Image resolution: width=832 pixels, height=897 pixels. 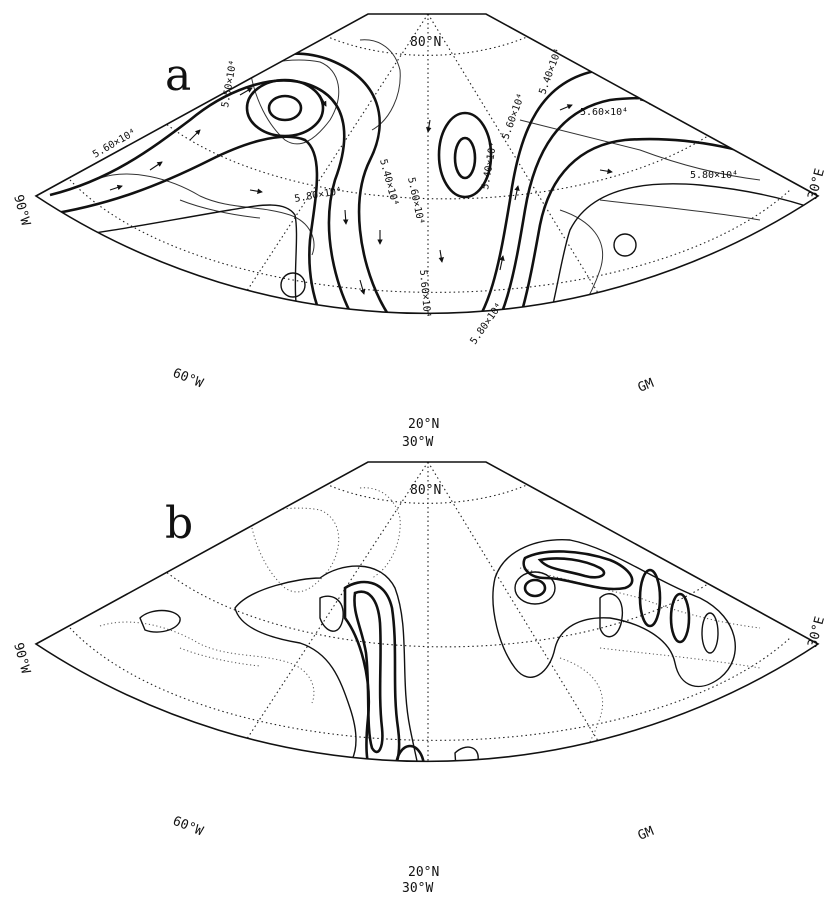 I want to click on panel-letter-a: a, so click(x=178, y=75).